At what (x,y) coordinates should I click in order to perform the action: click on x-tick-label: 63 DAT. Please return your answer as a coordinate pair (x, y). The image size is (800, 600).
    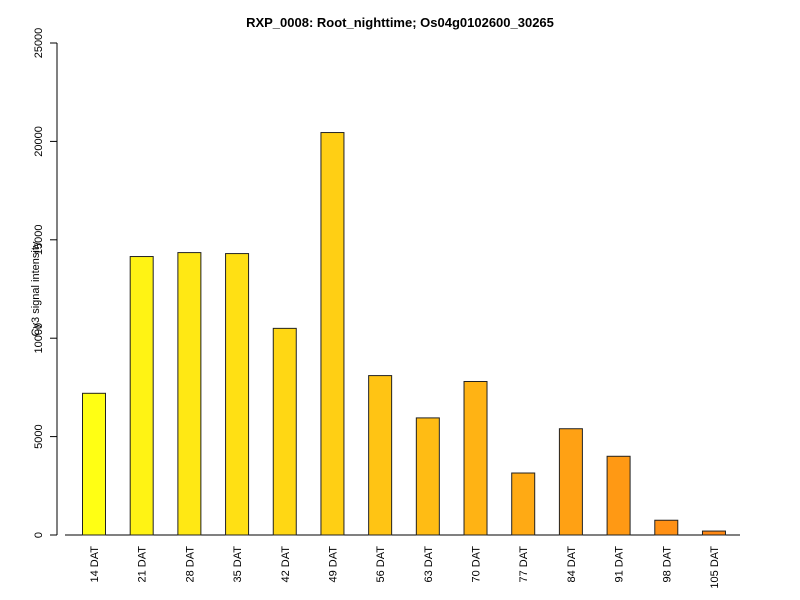
    Looking at the image, I should click on (429, 564).